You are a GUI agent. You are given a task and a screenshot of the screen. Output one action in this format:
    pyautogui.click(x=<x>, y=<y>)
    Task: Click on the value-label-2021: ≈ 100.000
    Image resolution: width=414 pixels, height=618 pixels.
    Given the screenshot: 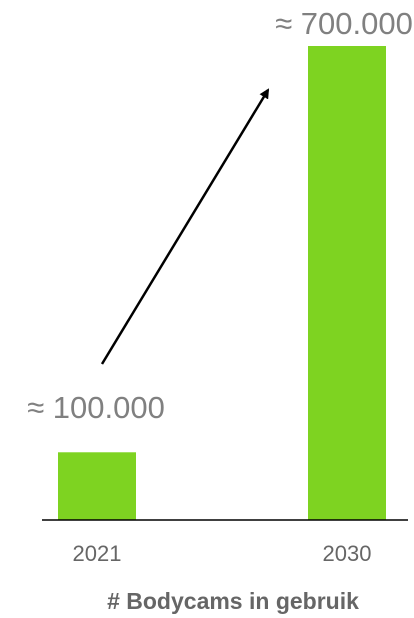 What is the action you would take?
    pyautogui.click(x=96, y=407)
    